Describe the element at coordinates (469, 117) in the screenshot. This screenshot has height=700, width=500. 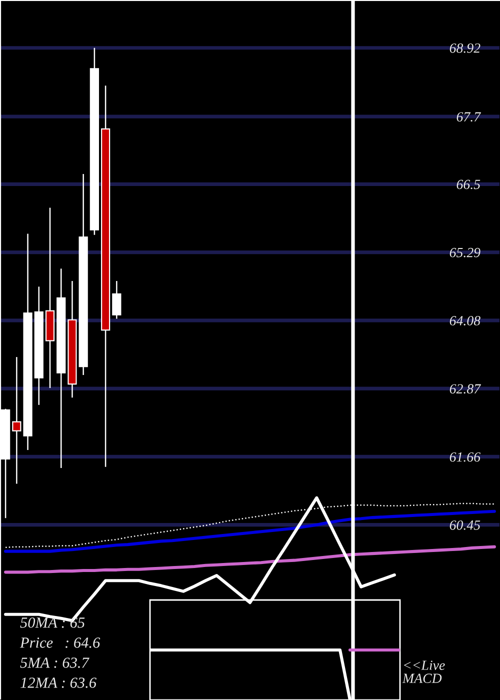
I see `y-tick-label: 67.7` at that location.